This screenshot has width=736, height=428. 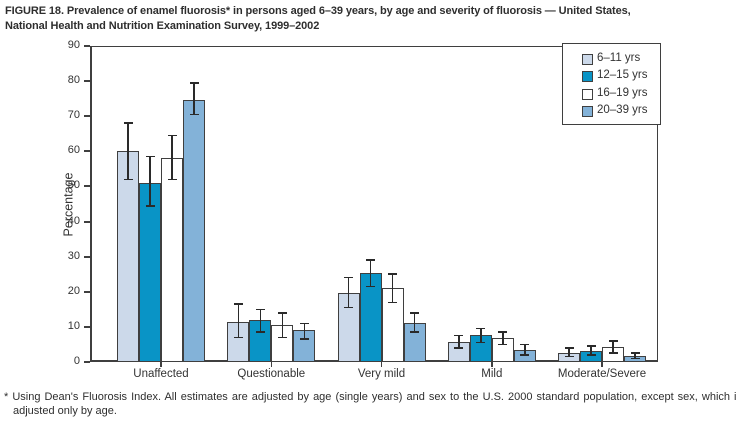 I want to click on y-axis-tick-label: 20, so click(x=73, y=290).